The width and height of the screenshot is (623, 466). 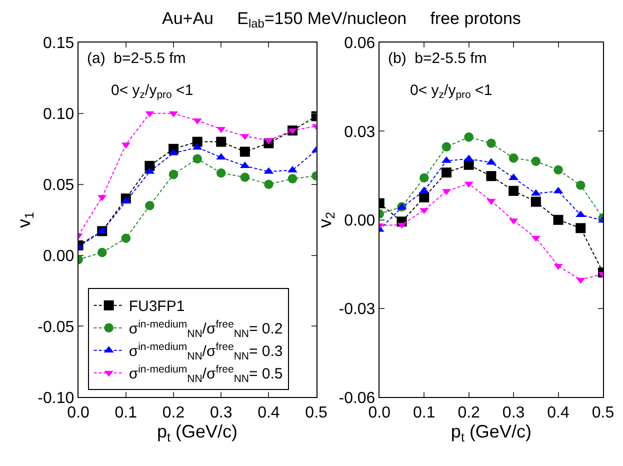 I want to click on annotation: (b) b=2-5.5 fm, so click(x=437, y=58).